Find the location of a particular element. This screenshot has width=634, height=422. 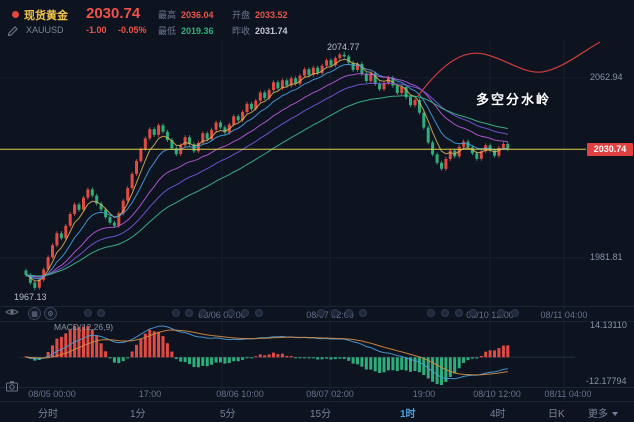

stat-high: 最高 2036.04 is located at coordinates (186, 14).